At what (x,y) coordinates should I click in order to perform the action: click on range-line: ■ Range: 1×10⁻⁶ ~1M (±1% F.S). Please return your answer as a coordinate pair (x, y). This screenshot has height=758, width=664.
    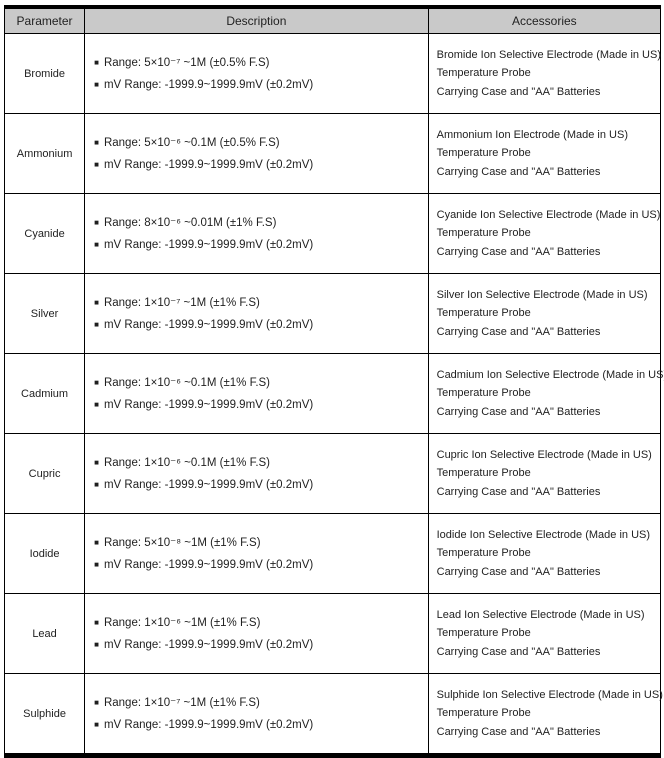
    Looking at the image, I should click on (258, 623).